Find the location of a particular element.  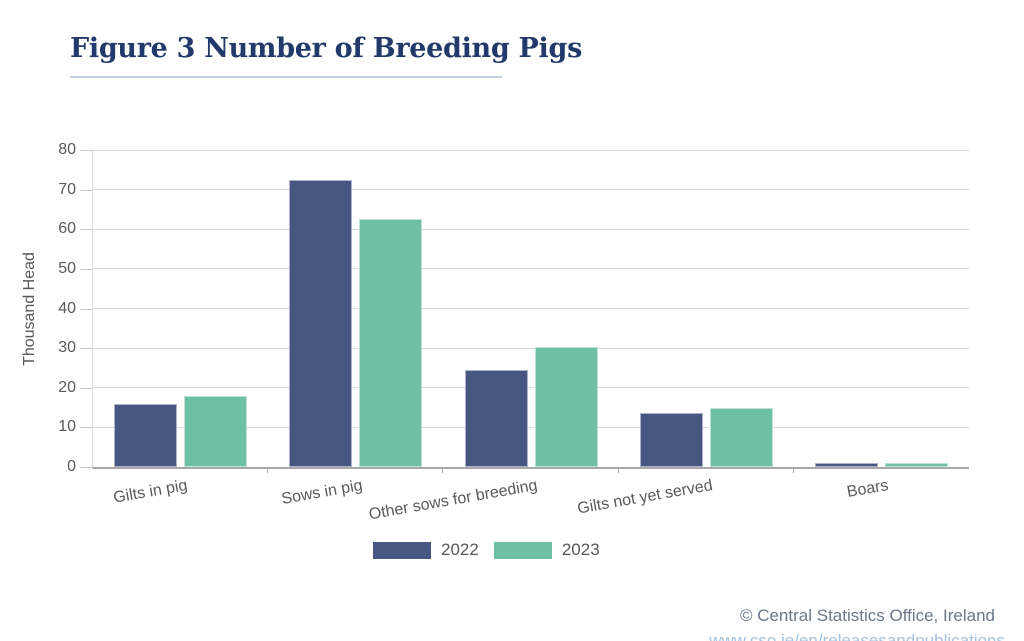

figure-title: Figure 3 Number of Breeding Pigs is located at coordinates (326, 48).